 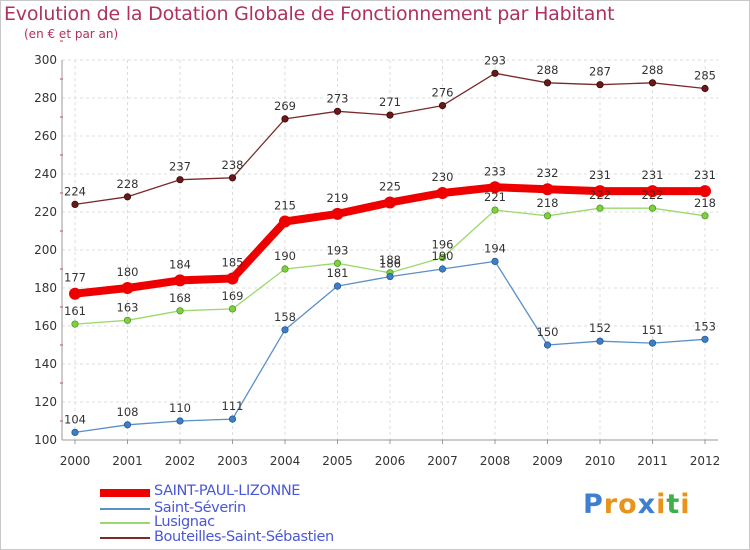 I want to click on data-label: 163, so click(x=128, y=307).